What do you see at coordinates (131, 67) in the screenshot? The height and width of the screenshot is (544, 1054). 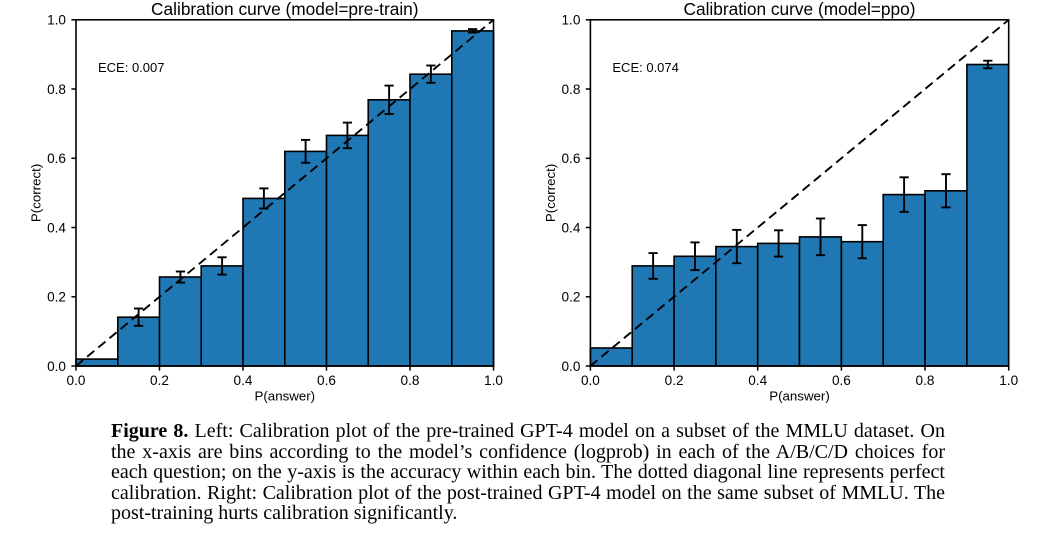 I see `svg-text: ECE: 0.007` at bounding box center [131, 67].